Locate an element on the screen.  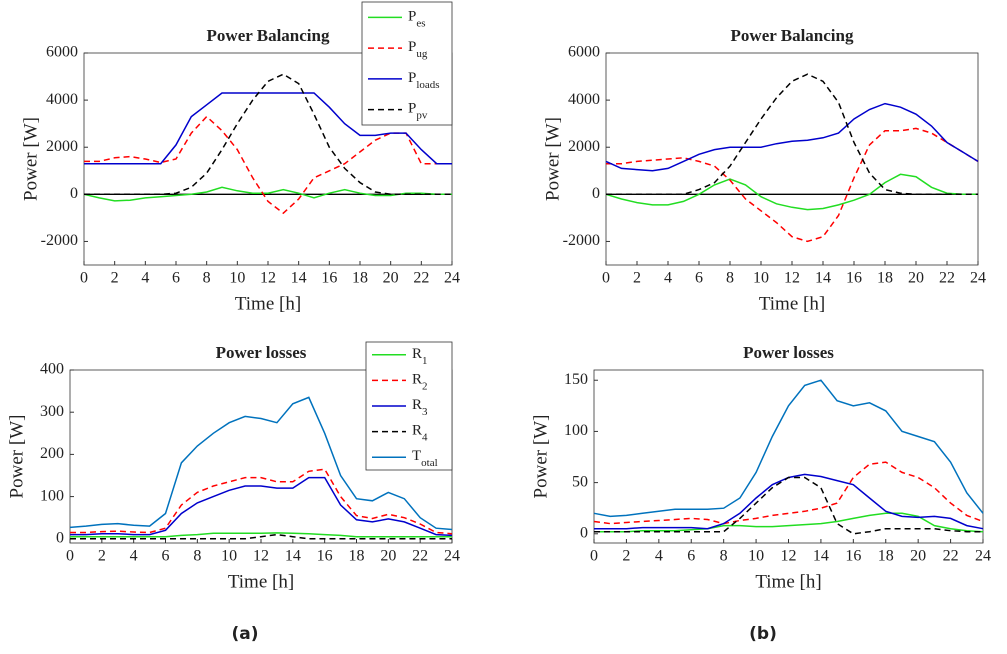
legend-label: Pes is located at coordinates (417, 19).